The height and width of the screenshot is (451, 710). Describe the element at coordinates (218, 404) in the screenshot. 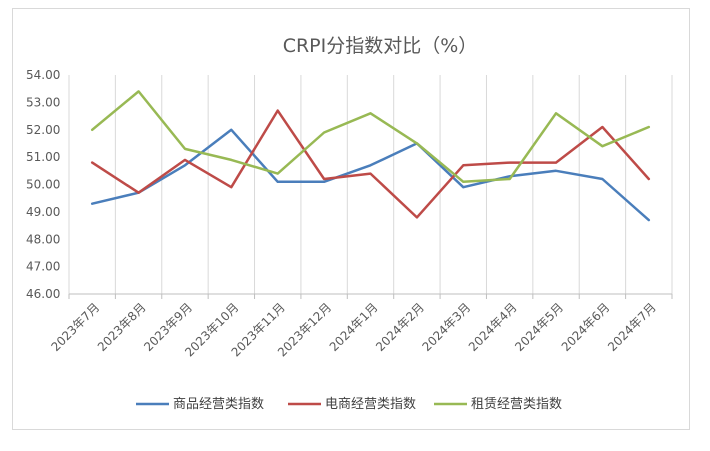

I see `legend-label: 商品经营类指数` at that location.